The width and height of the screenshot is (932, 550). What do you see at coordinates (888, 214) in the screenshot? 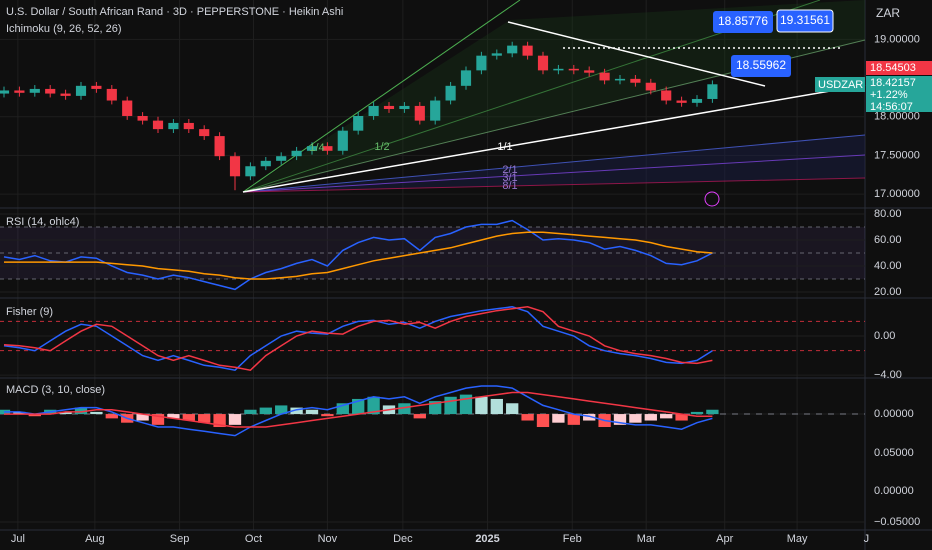
I see `y-tick-label: 80.00` at bounding box center [888, 214].